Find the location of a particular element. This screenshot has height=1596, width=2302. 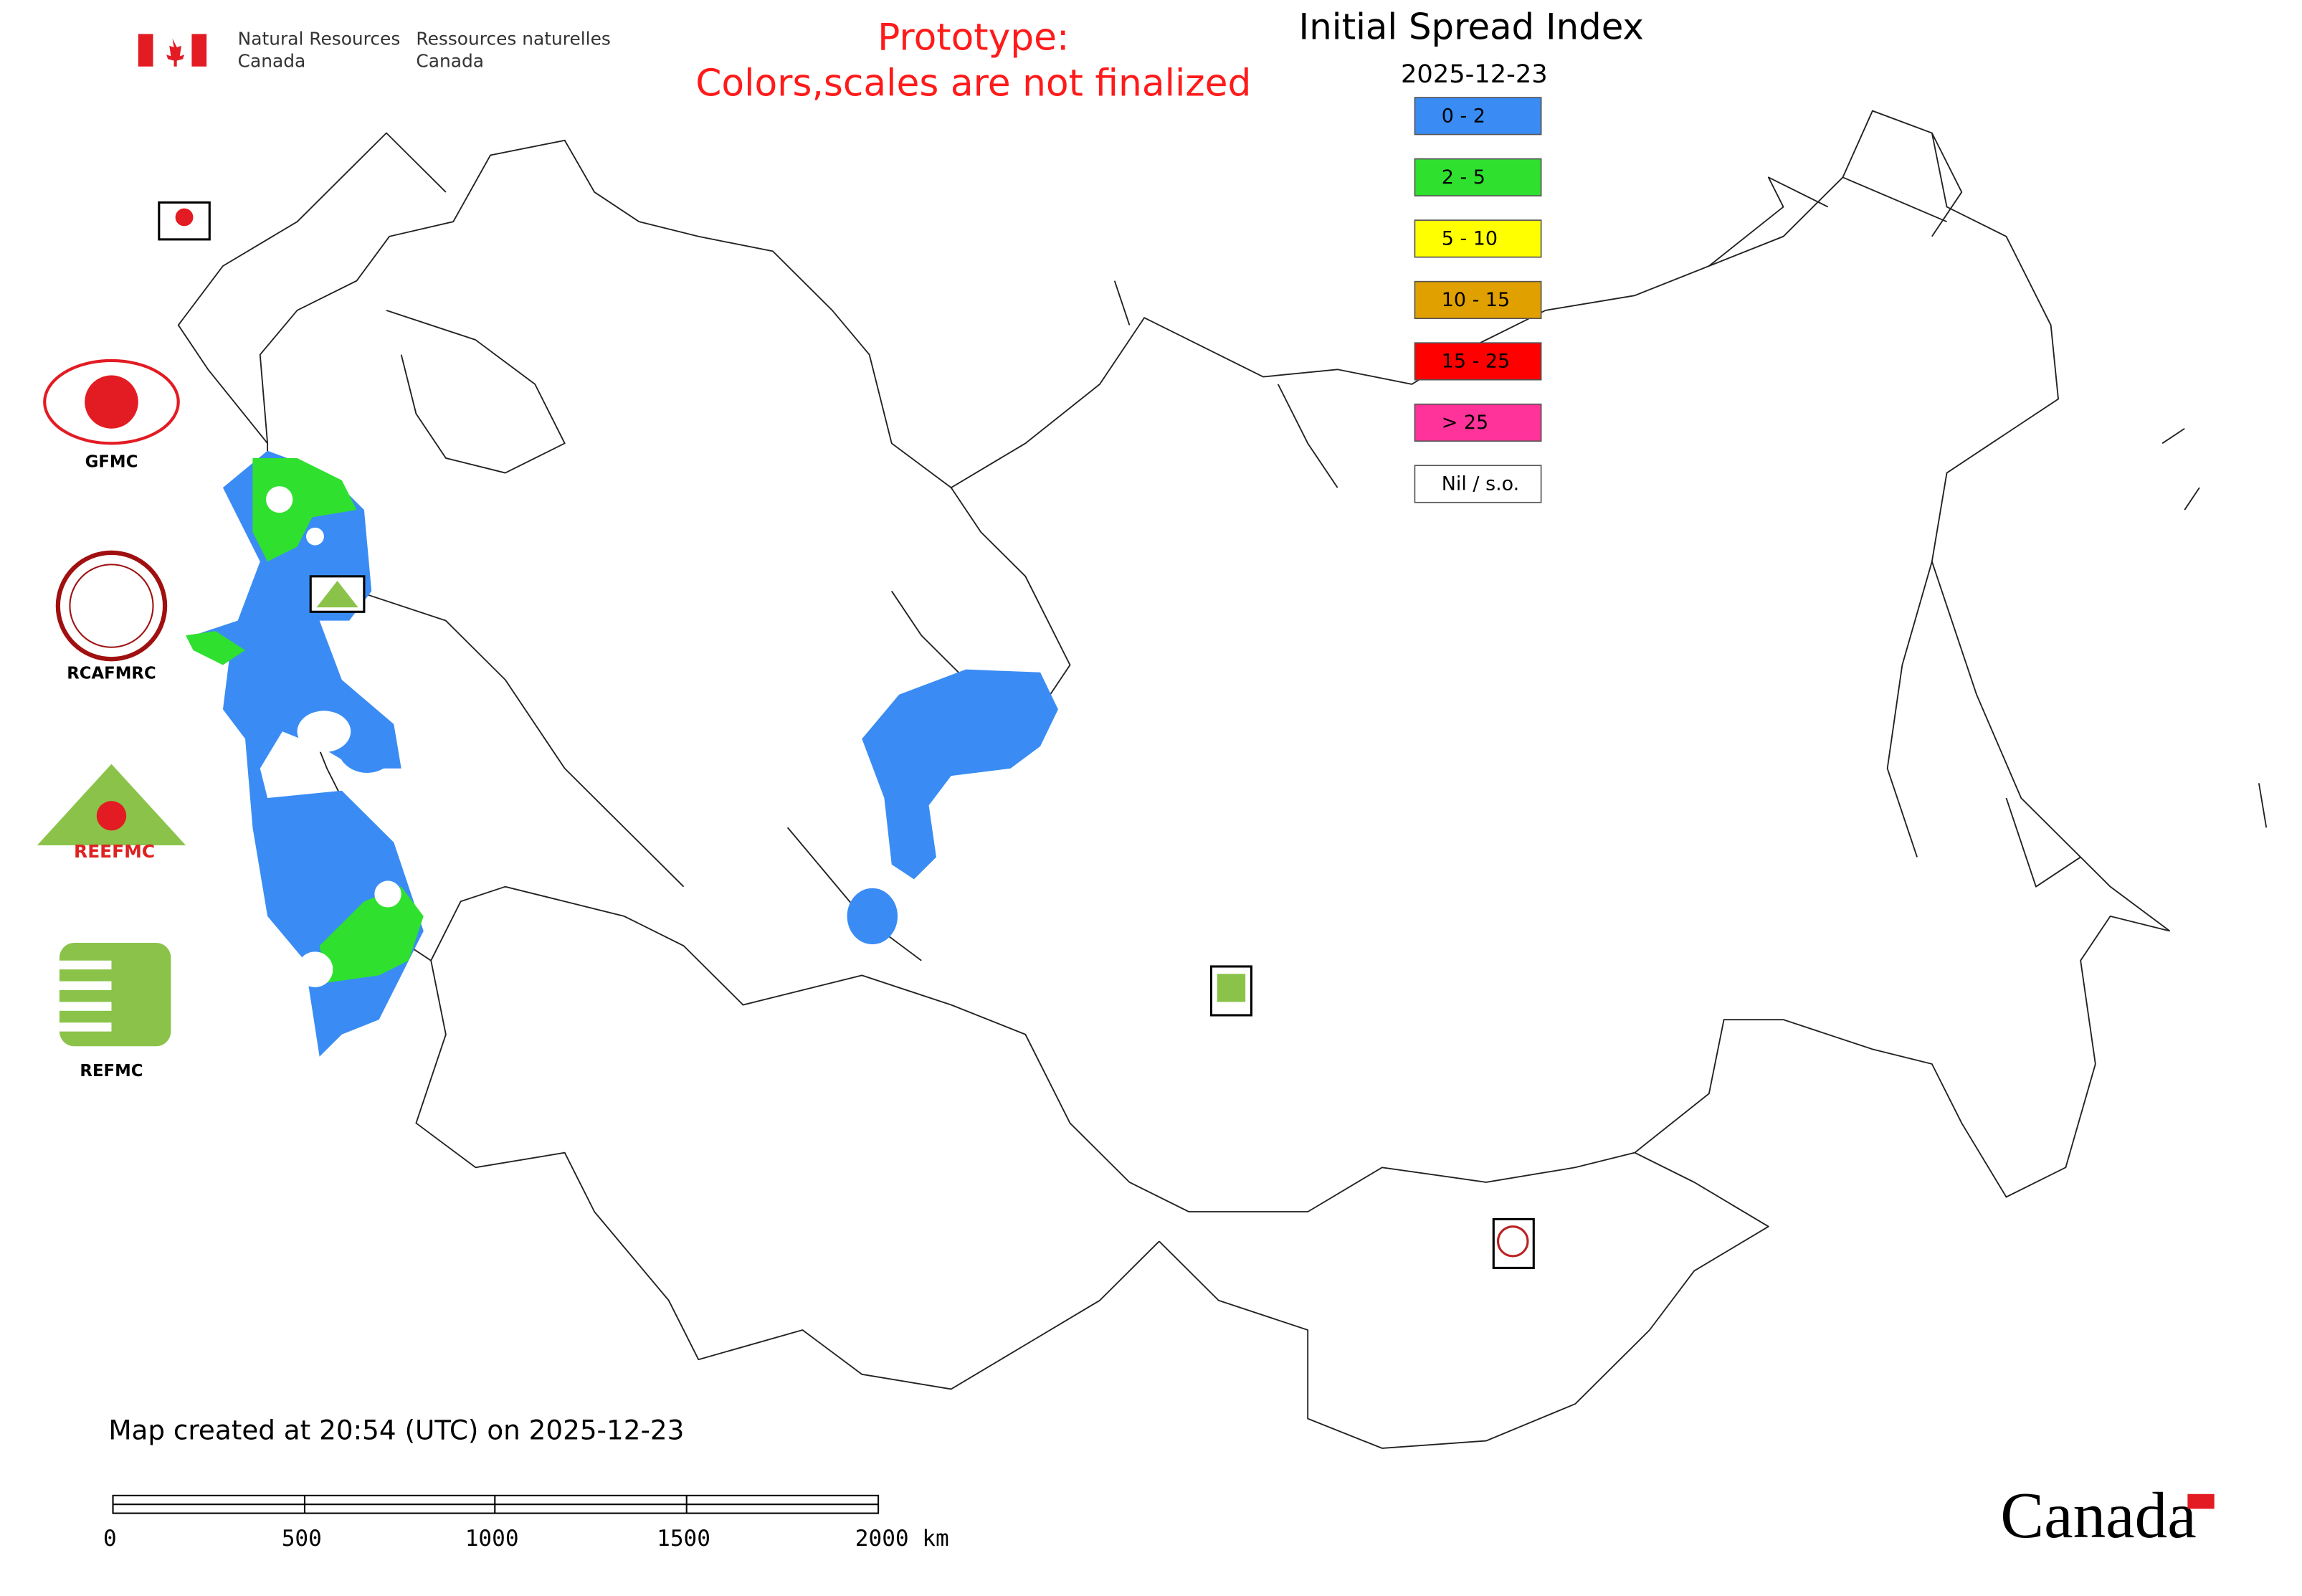

dept-en-1: Natural Resources is located at coordinates (319, 39).